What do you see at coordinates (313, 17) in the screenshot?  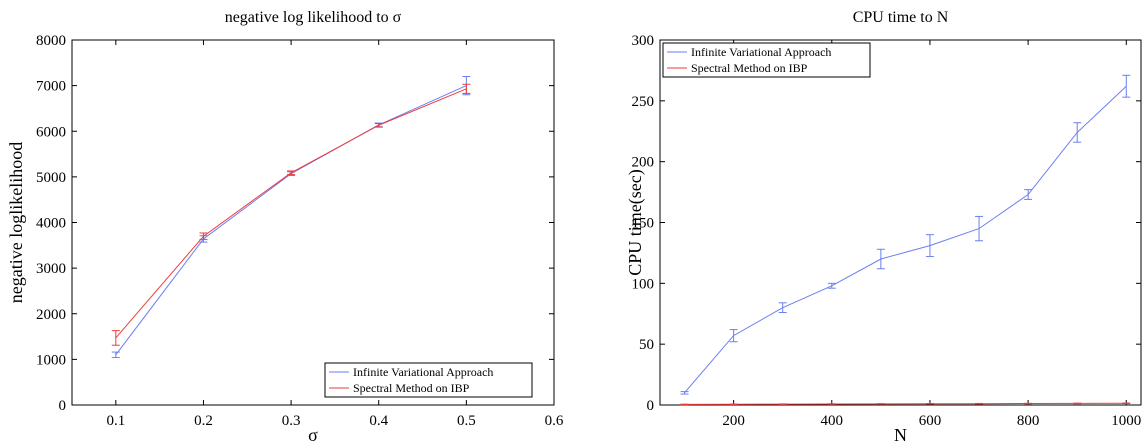 I see `chart-title: negative log likelihood to σ` at bounding box center [313, 17].